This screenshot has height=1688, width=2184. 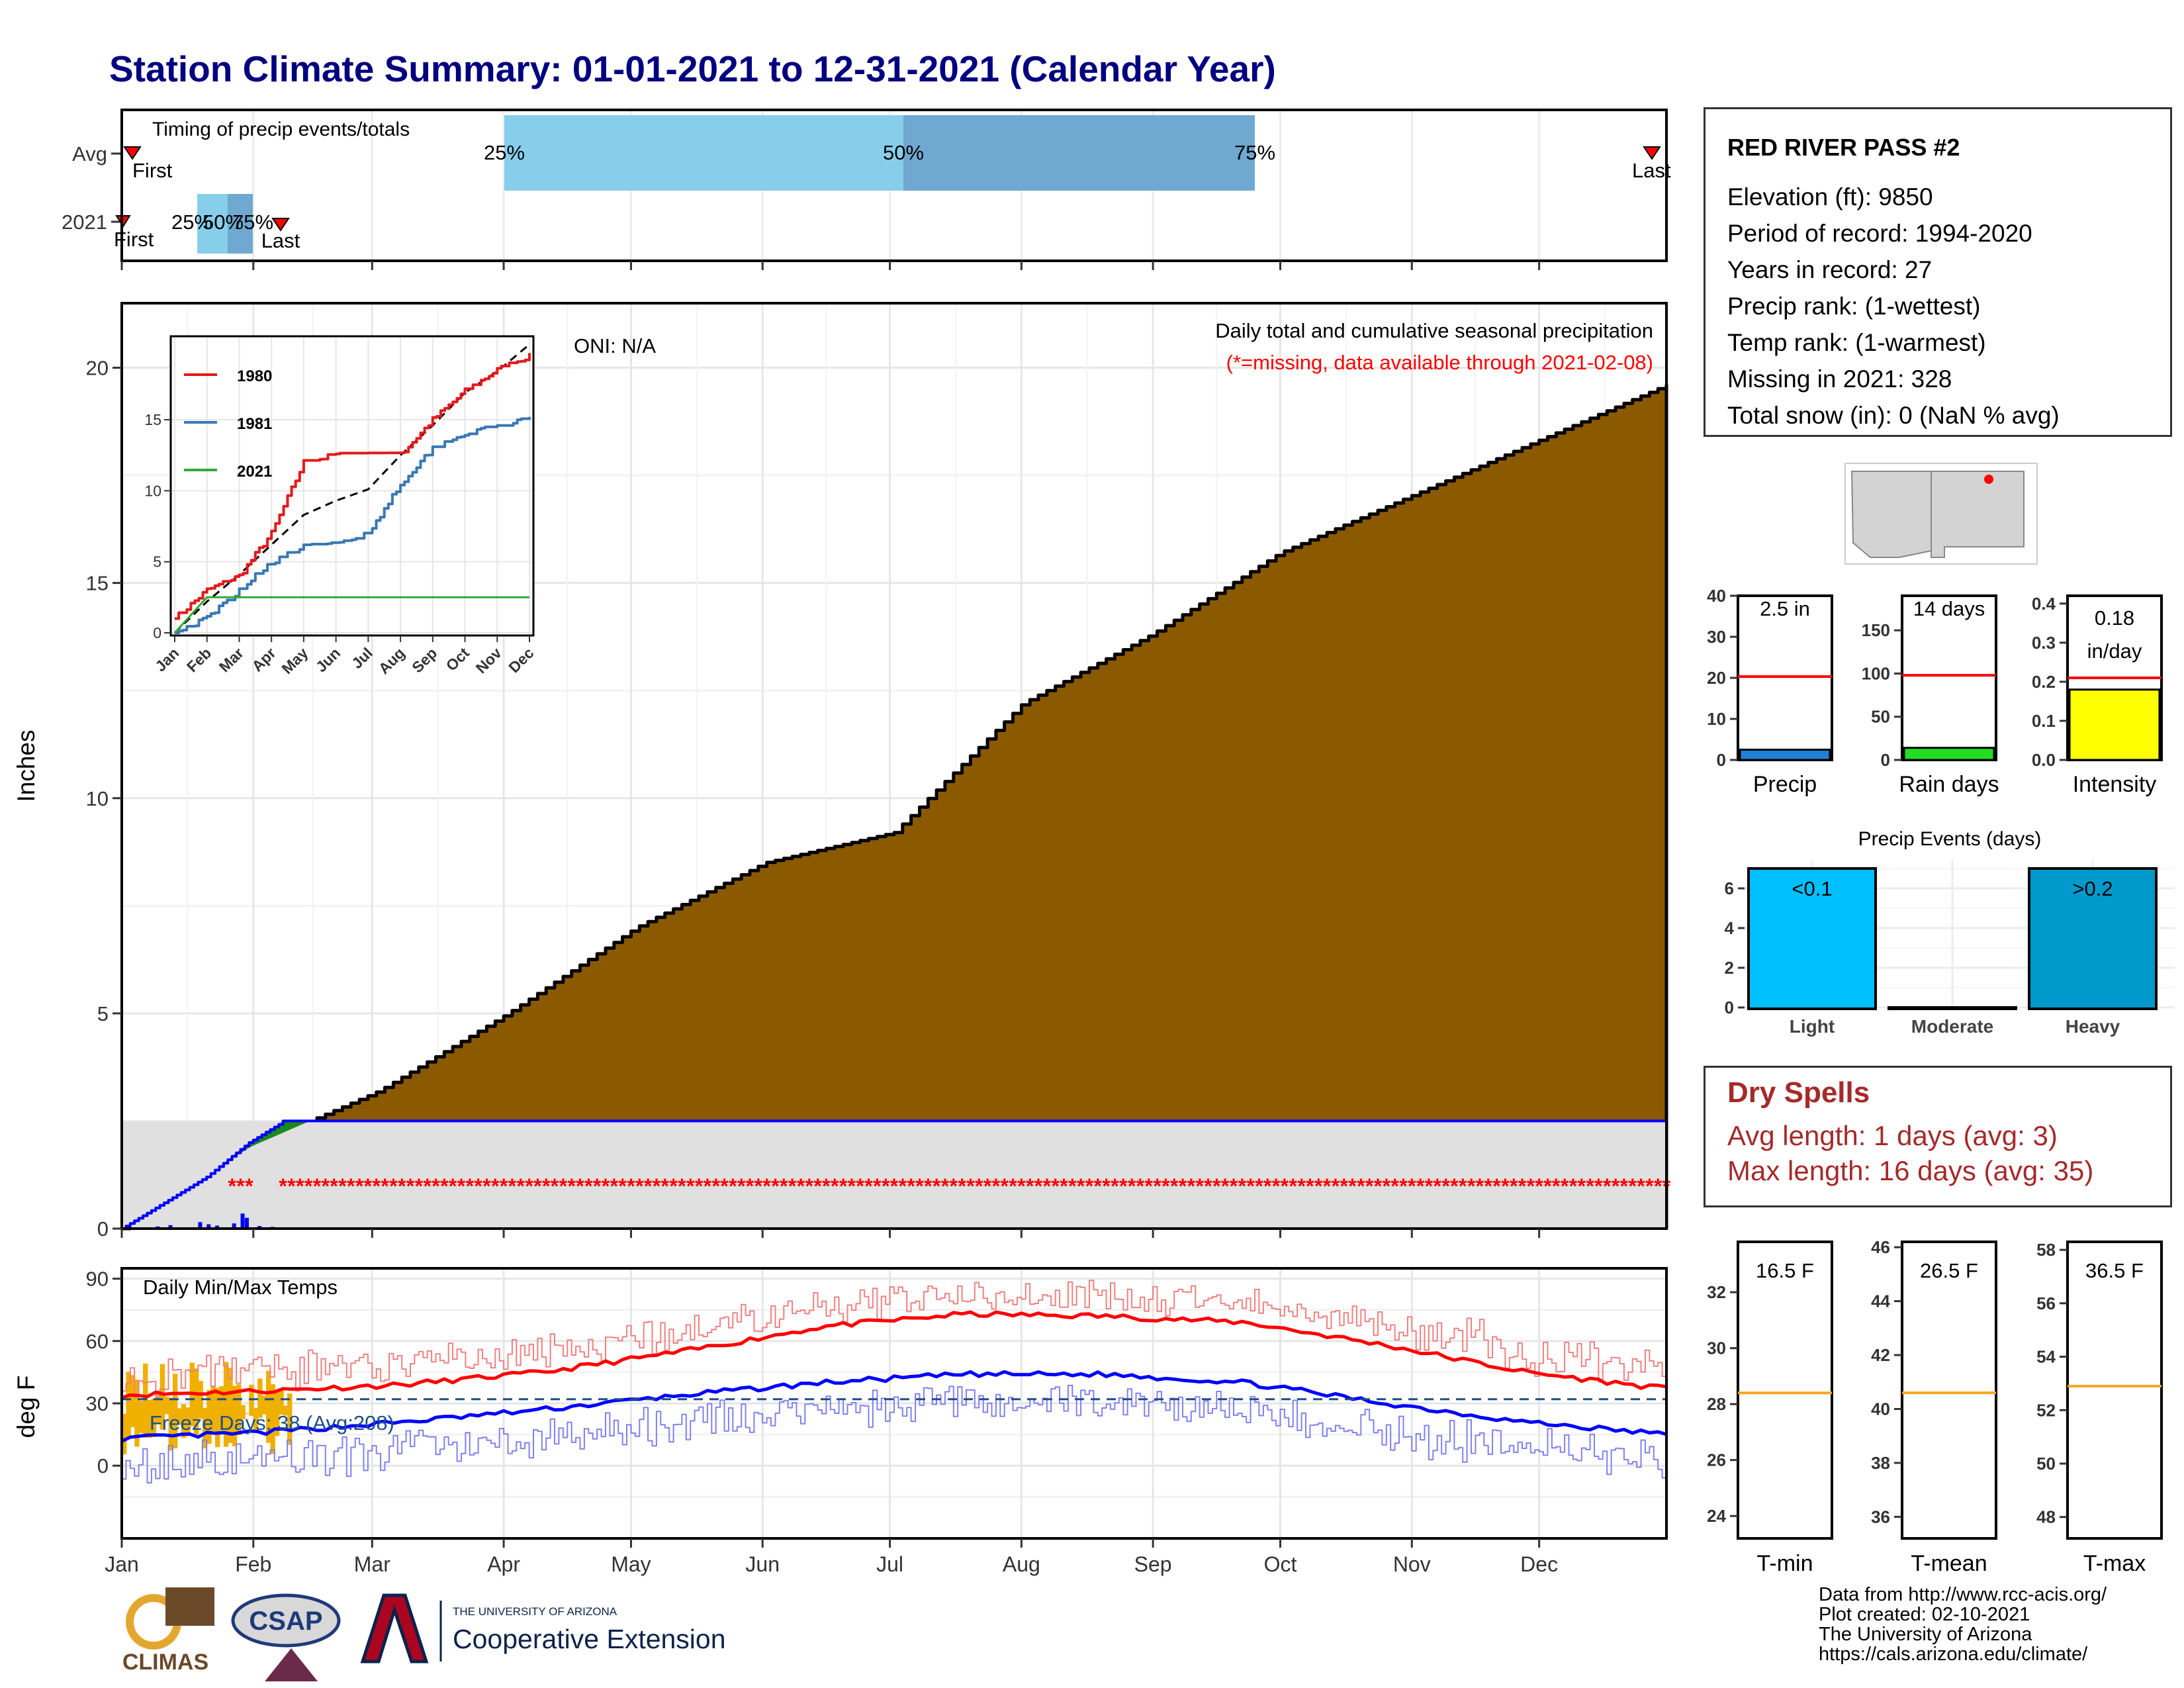 I want to click on station-info-line: Missing in 2021: 328, so click(x=1840, y=379).